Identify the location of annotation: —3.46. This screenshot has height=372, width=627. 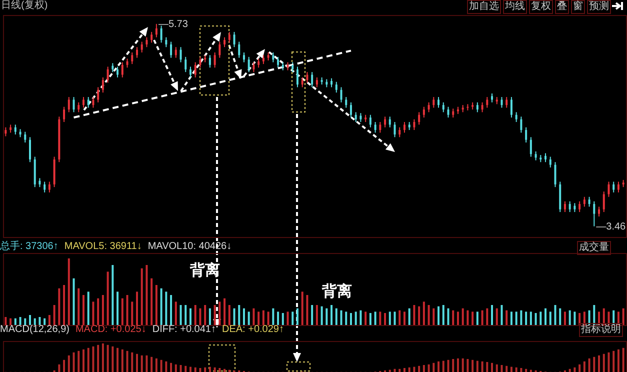
(611, 226).